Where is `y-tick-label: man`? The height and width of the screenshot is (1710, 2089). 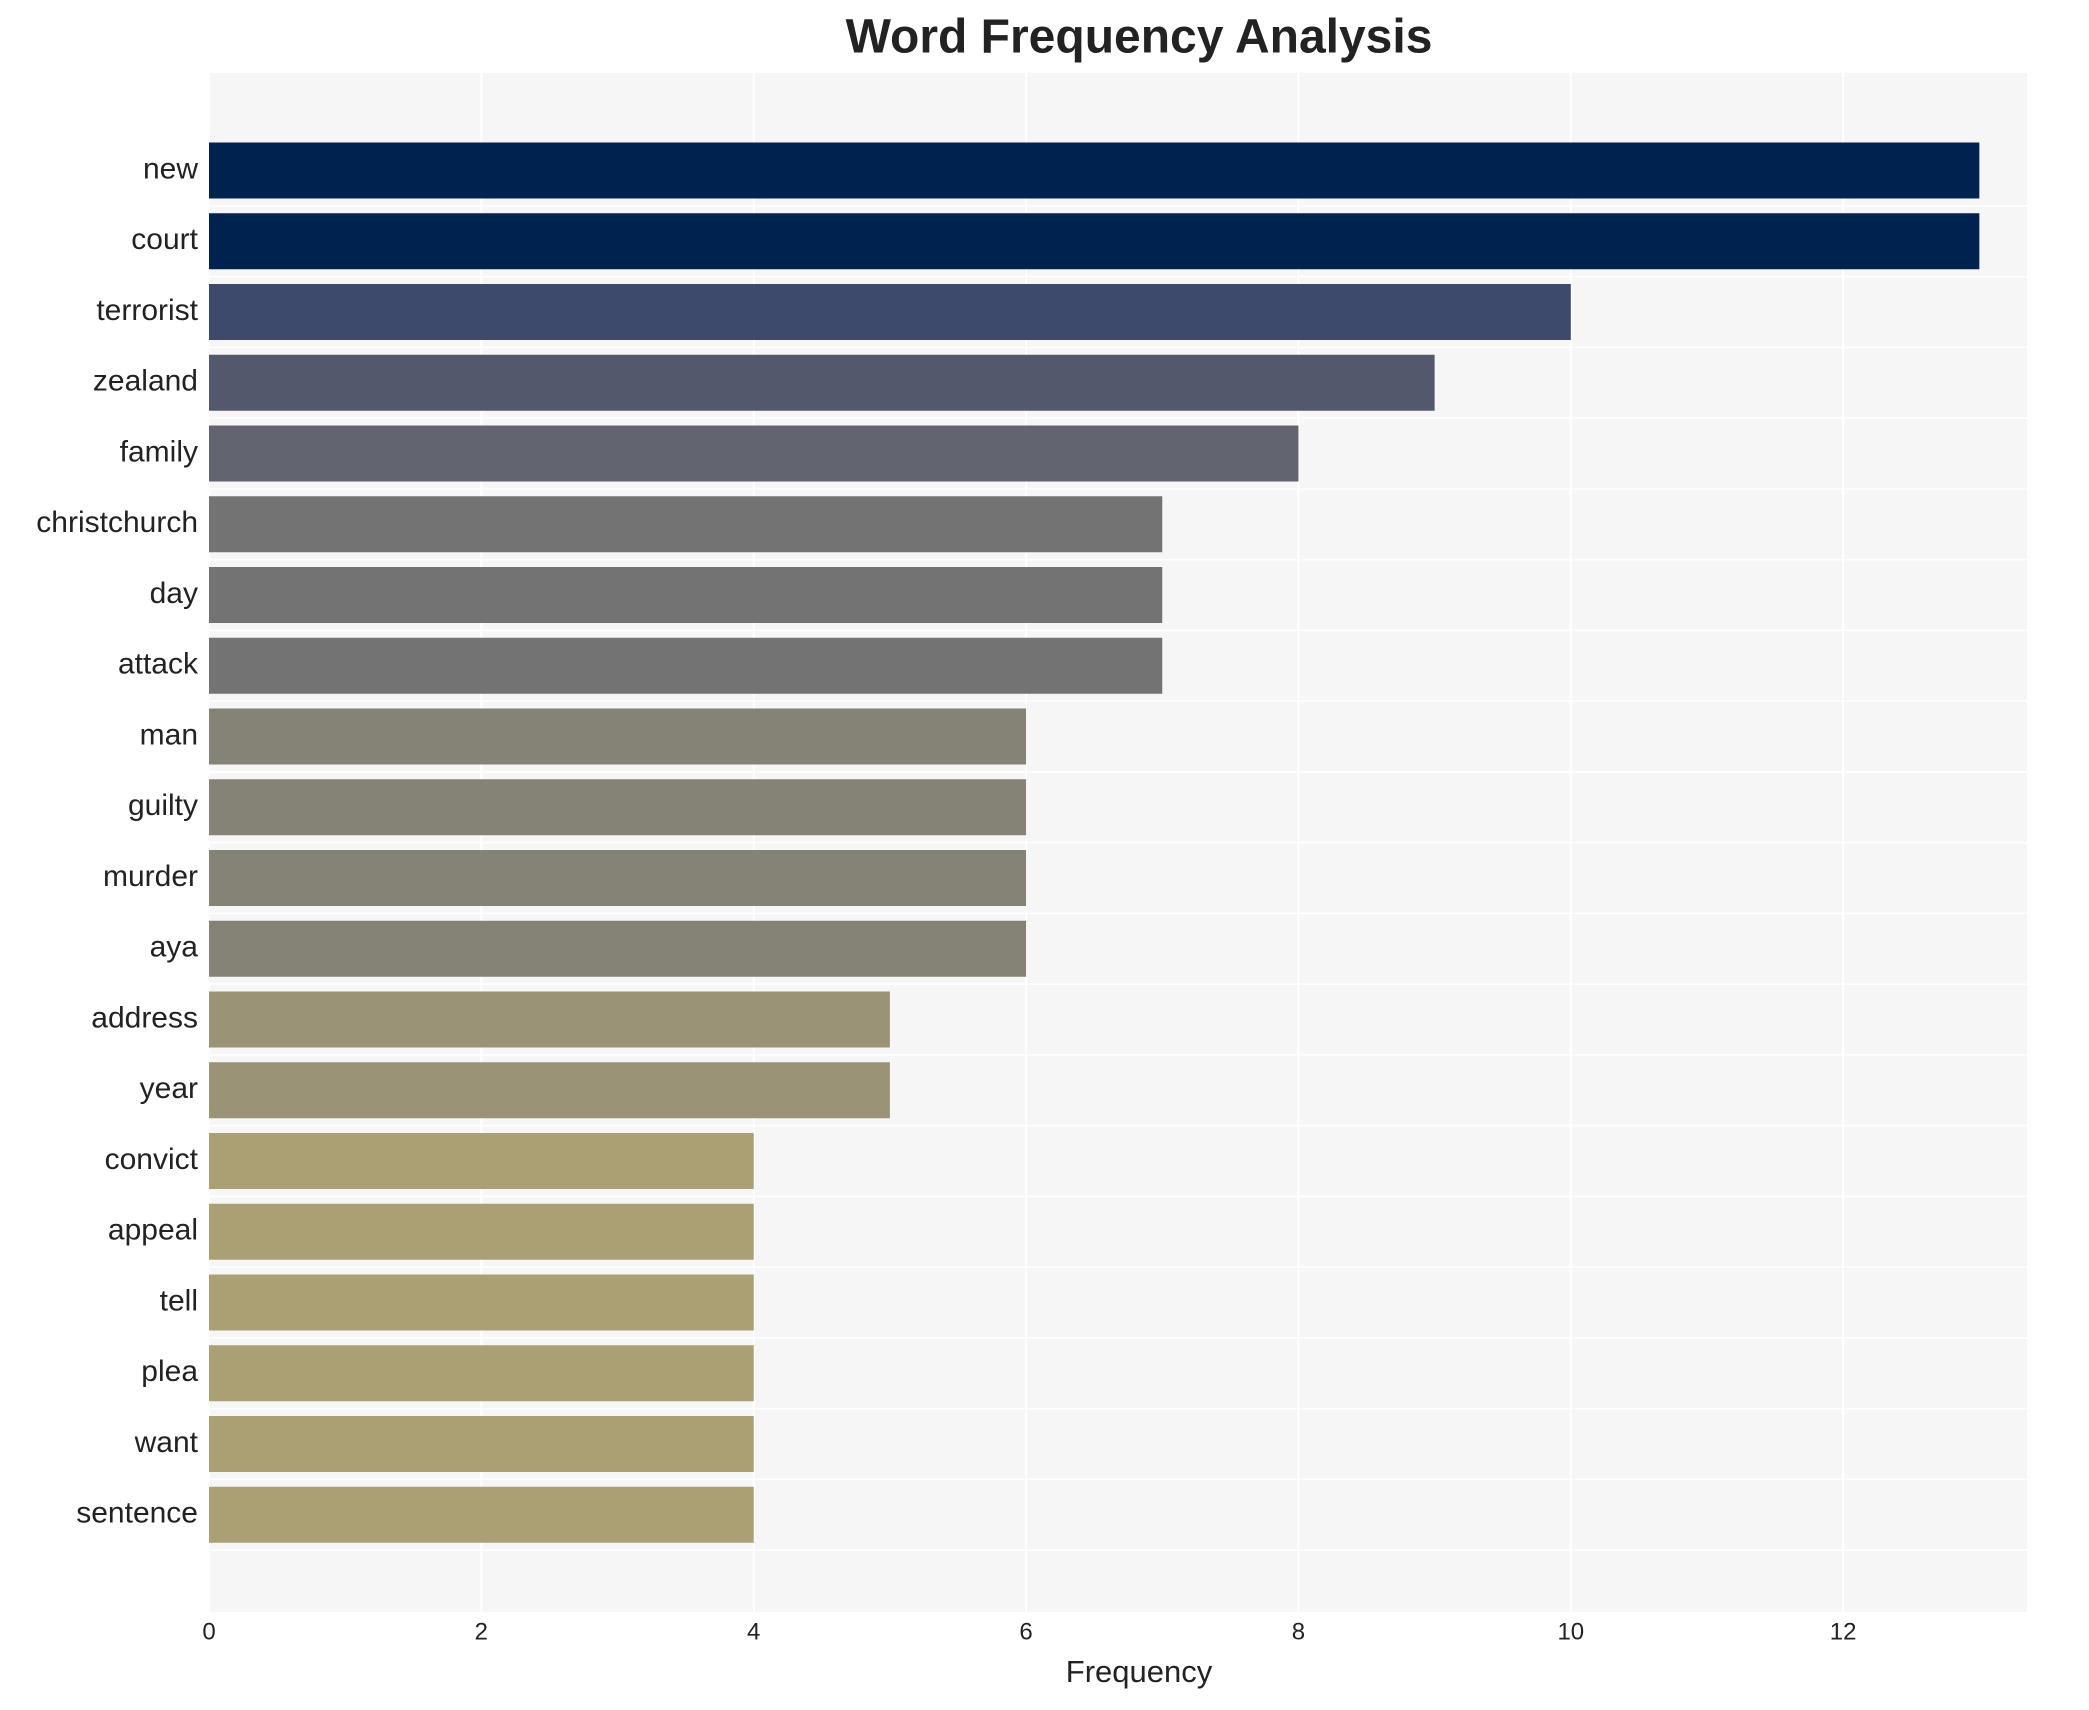
y-tick-label: man is located at coordinates (169, 734).